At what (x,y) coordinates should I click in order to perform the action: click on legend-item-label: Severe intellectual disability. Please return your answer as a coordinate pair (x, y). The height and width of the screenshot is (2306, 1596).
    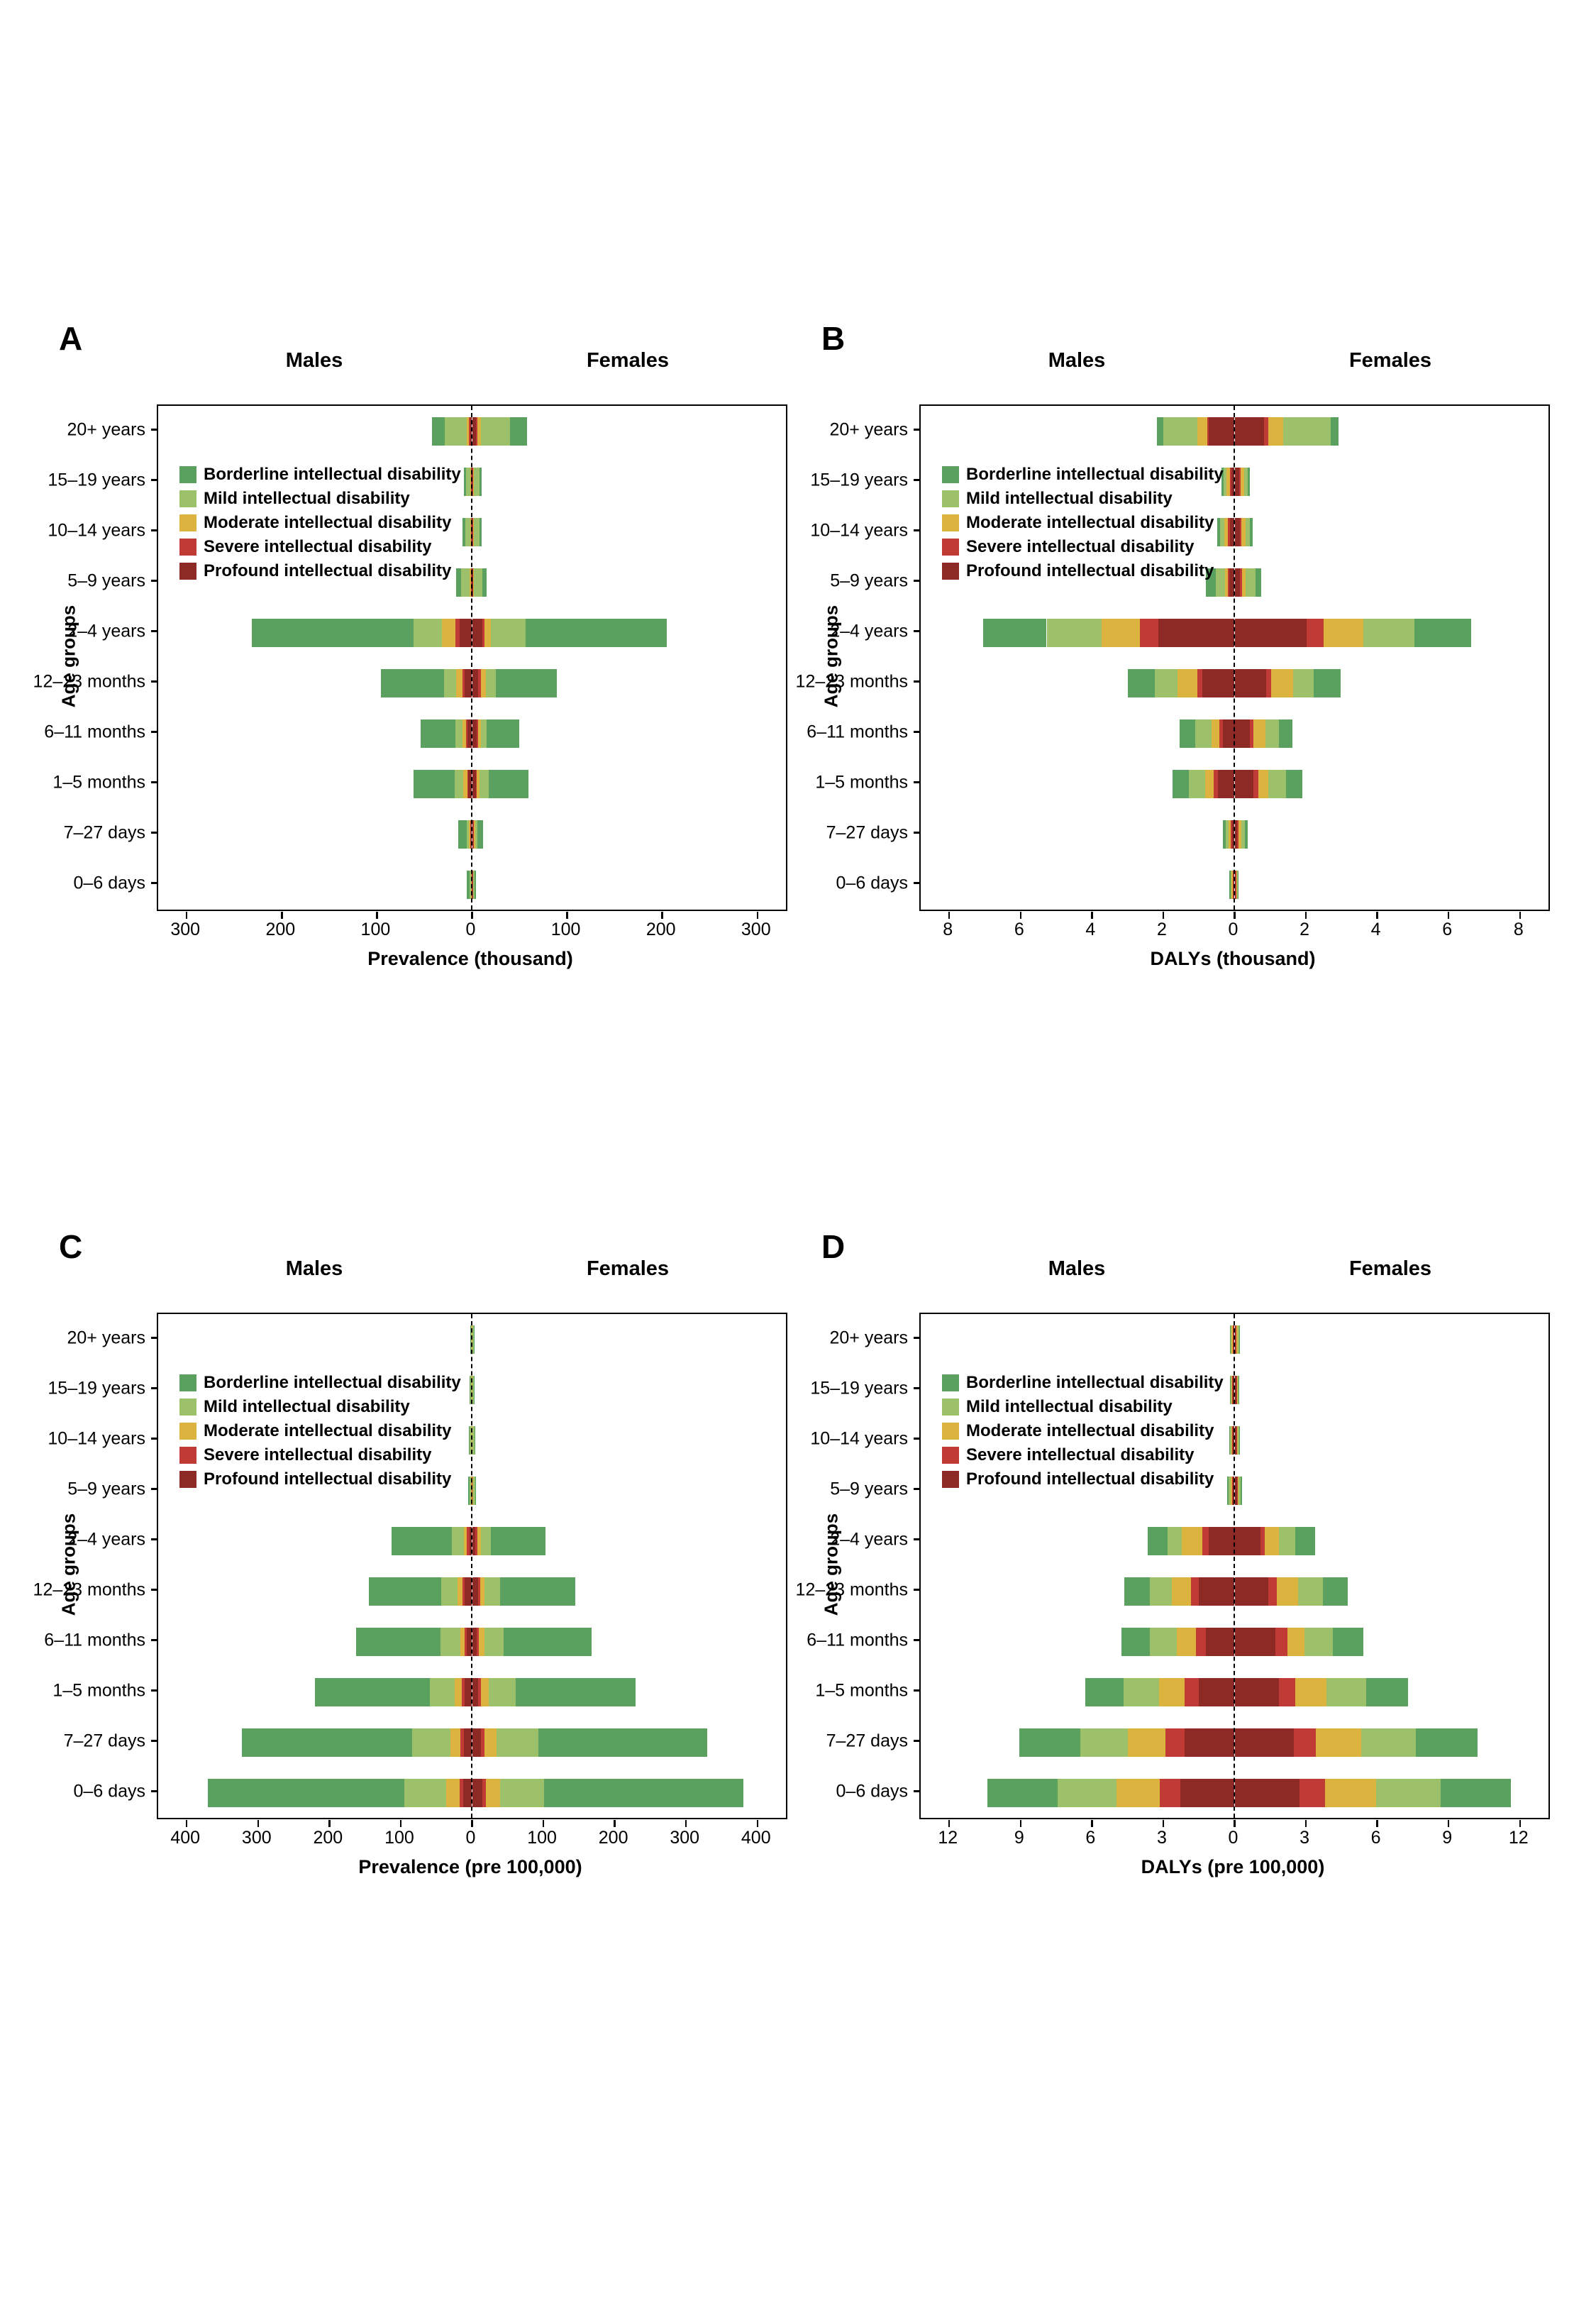
    Looking at the image, I should click on (1080, 546).